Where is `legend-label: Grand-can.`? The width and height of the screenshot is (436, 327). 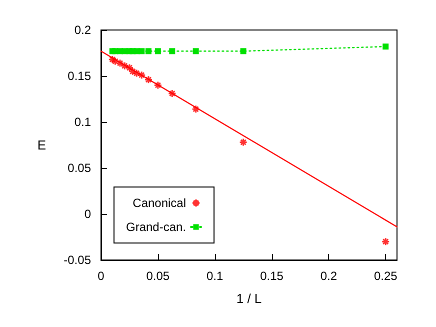 legend-label: Grand-can. is located at coordinates (156, 227).